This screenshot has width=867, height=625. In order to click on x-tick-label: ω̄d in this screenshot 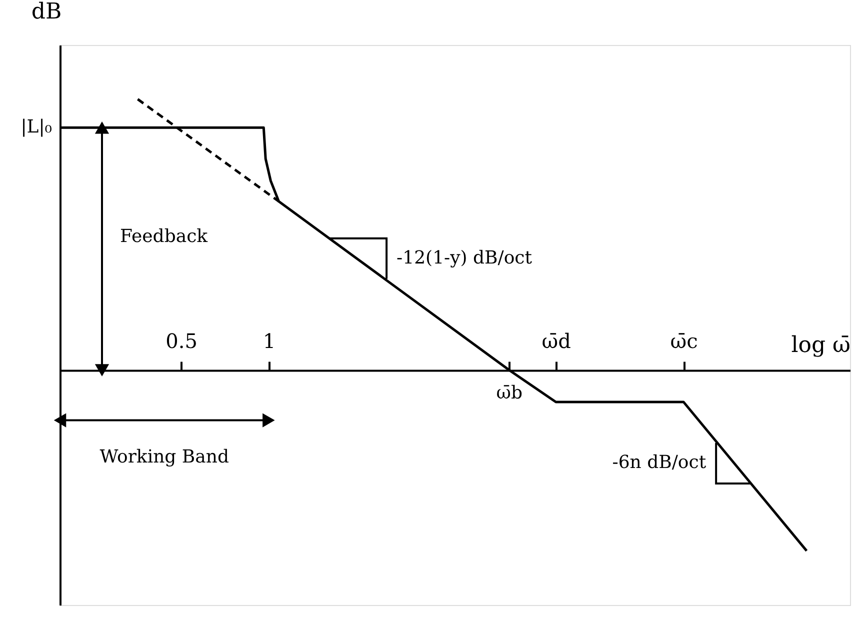, I will do `click(557, 340)`.